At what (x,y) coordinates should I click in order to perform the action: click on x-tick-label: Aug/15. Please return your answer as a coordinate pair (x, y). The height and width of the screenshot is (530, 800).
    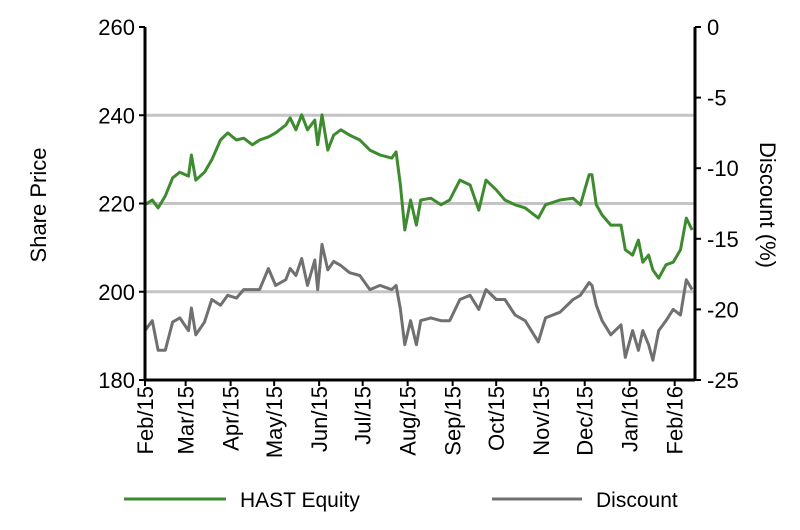
    Looking at the image, I should click on (408, 421).